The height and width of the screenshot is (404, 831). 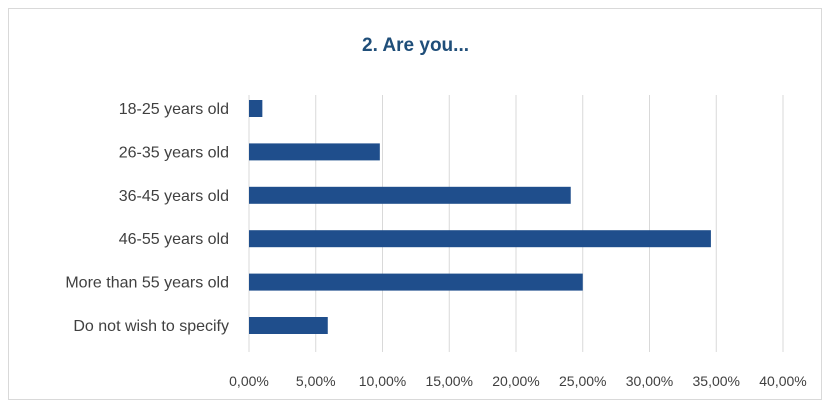 What do you see at coordinates (174, 109) in the screenshot?
I see `category-label: 18-25 years old` at bounding box center [174, 109].